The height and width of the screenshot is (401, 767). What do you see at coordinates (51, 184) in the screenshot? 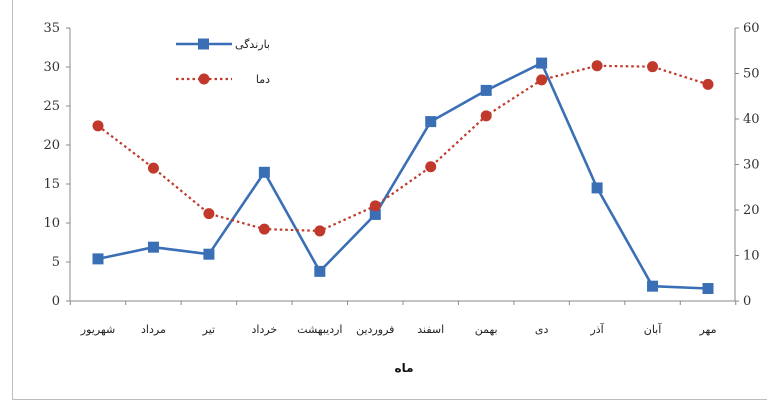
I see `y-left-tick-label: 15` at bounding box center [51, 184].